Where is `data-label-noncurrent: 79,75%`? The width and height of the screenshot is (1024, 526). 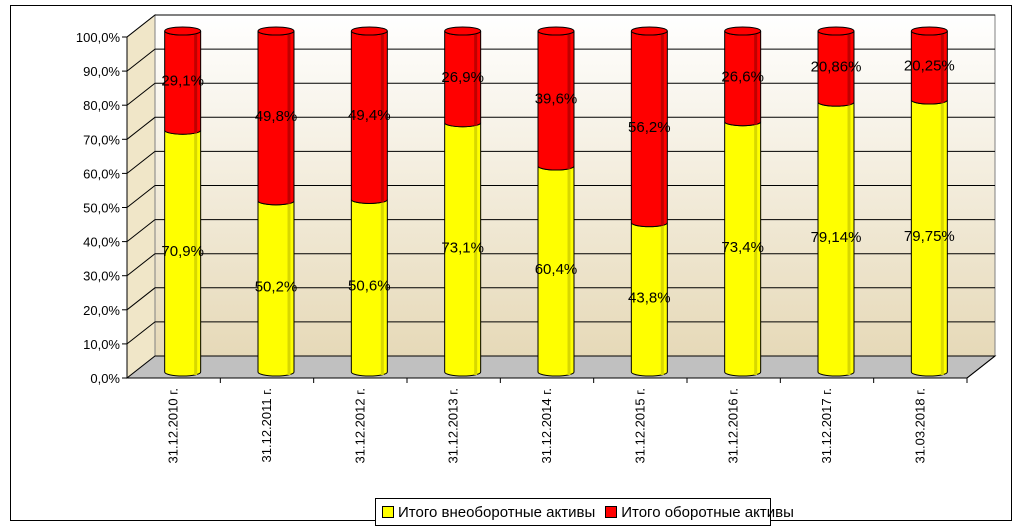 data-label-noncurrent: 79,75% is located at coordinates (929, 236).